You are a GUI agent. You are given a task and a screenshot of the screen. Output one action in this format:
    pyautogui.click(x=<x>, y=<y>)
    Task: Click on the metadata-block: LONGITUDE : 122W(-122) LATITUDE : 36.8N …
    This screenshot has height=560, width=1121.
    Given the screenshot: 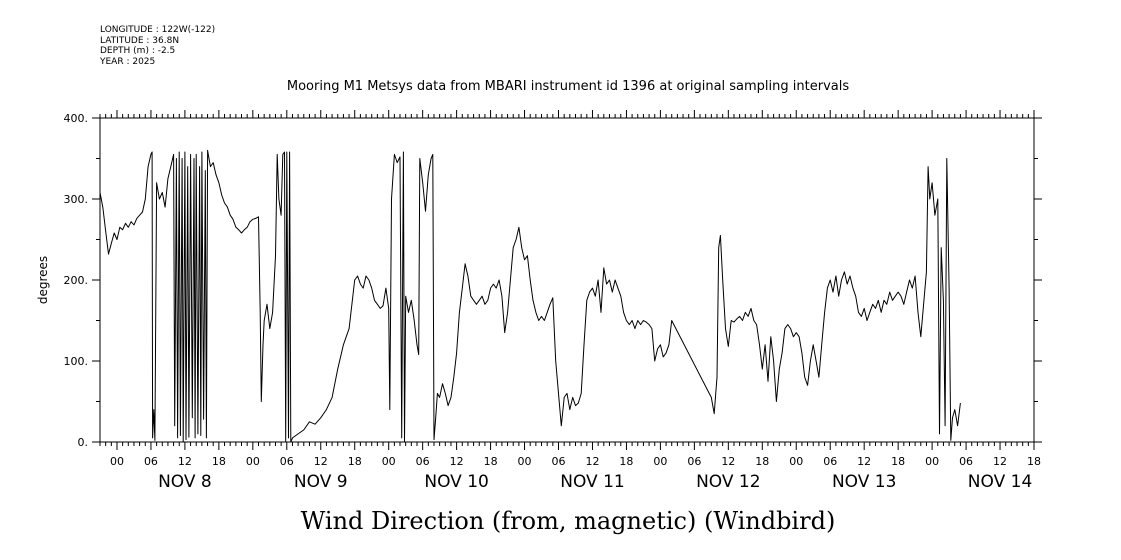 What is the action you would take?
    pyautogui.click(x=157, y=46)
    